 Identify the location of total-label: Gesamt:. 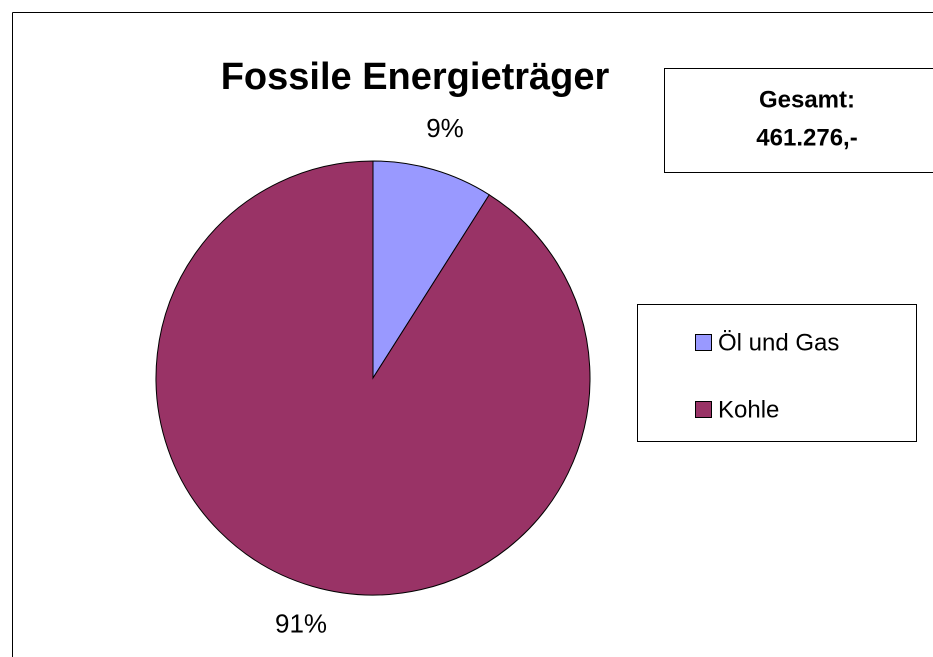
(807, 99).